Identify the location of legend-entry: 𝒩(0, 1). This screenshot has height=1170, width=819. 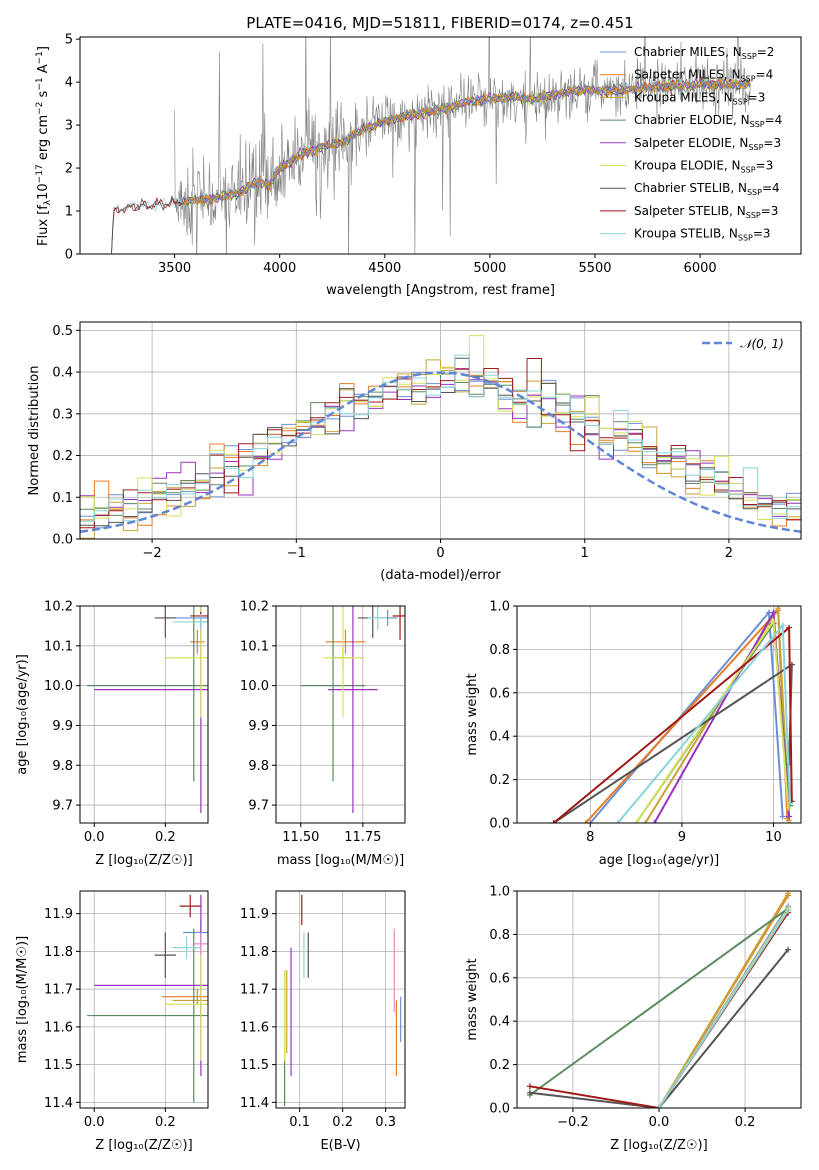
(762, 344).